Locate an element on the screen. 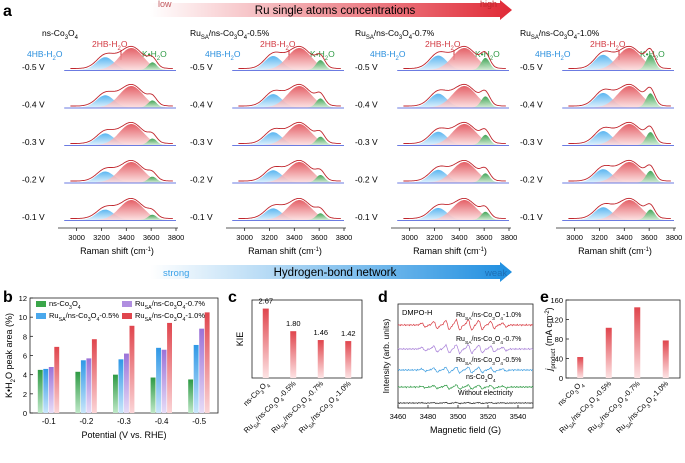 This screenshot has width=685, height=463. y-tick-label: 12 is located at coordinates (23, 298).